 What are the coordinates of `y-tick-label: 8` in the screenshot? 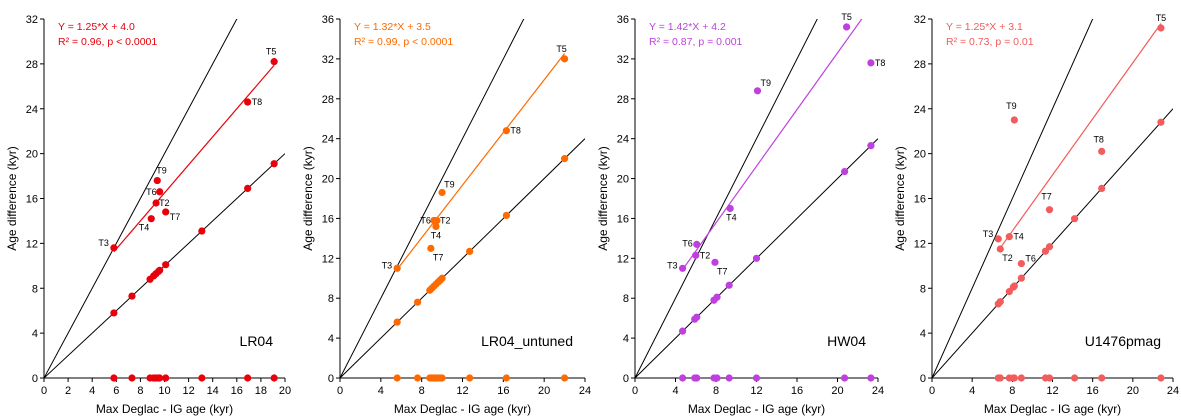 It's located at (923, 289).